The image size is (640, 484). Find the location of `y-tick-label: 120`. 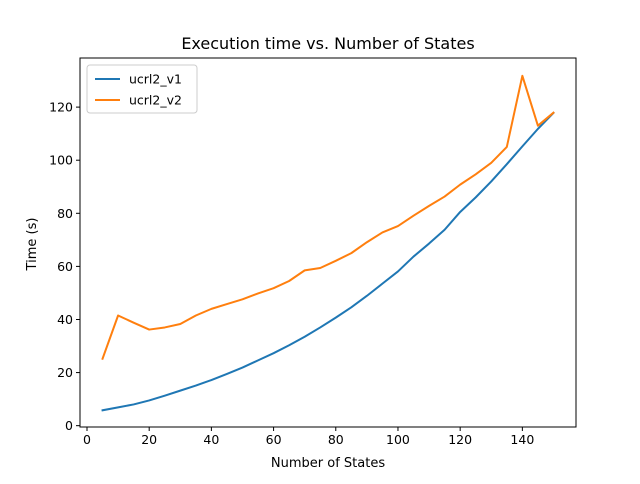

y-tick-label: 120 is located at coordinates (61, 107).